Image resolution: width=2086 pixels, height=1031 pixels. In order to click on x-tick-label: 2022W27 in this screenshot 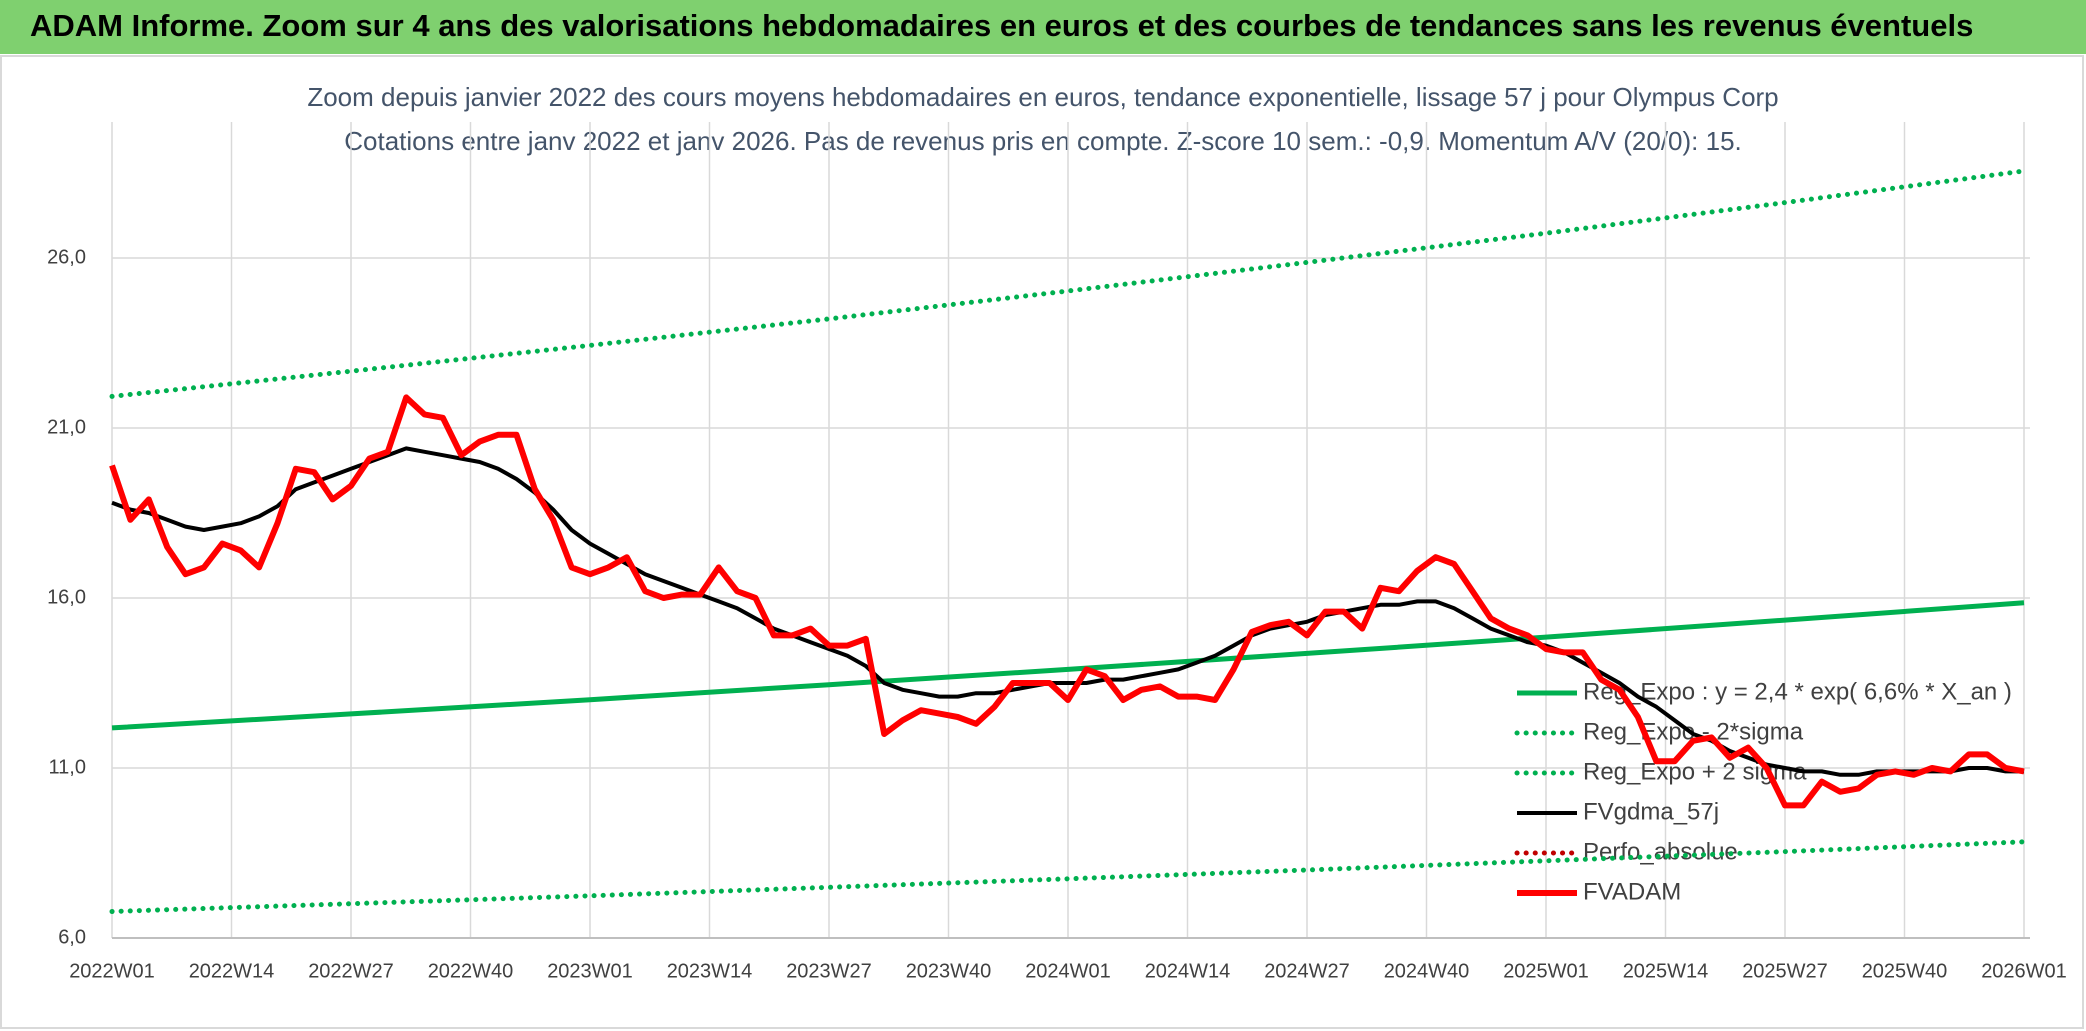, I will do `click(351, 971)`.